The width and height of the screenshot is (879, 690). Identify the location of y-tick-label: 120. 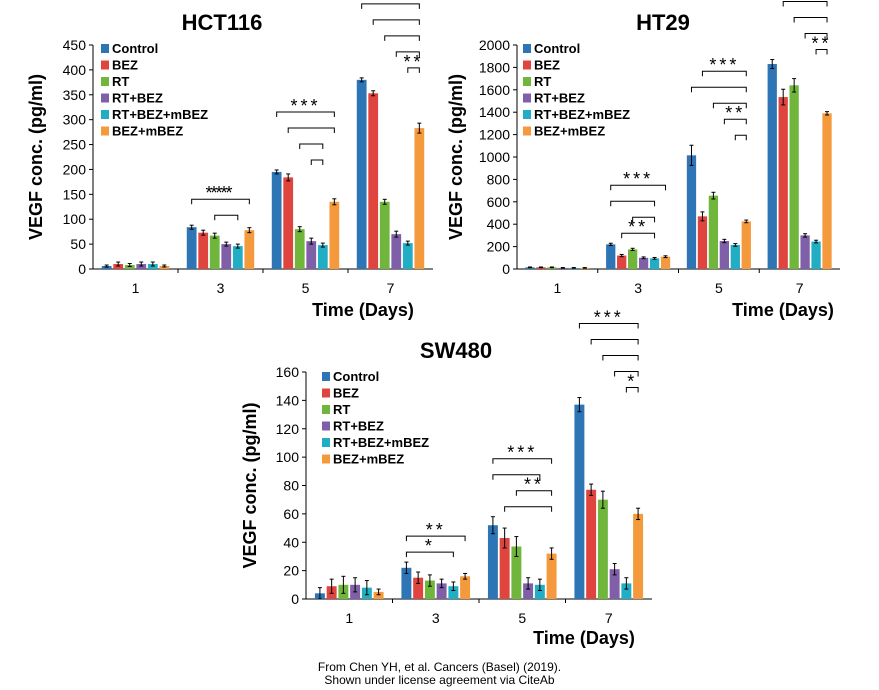
(288, 429).